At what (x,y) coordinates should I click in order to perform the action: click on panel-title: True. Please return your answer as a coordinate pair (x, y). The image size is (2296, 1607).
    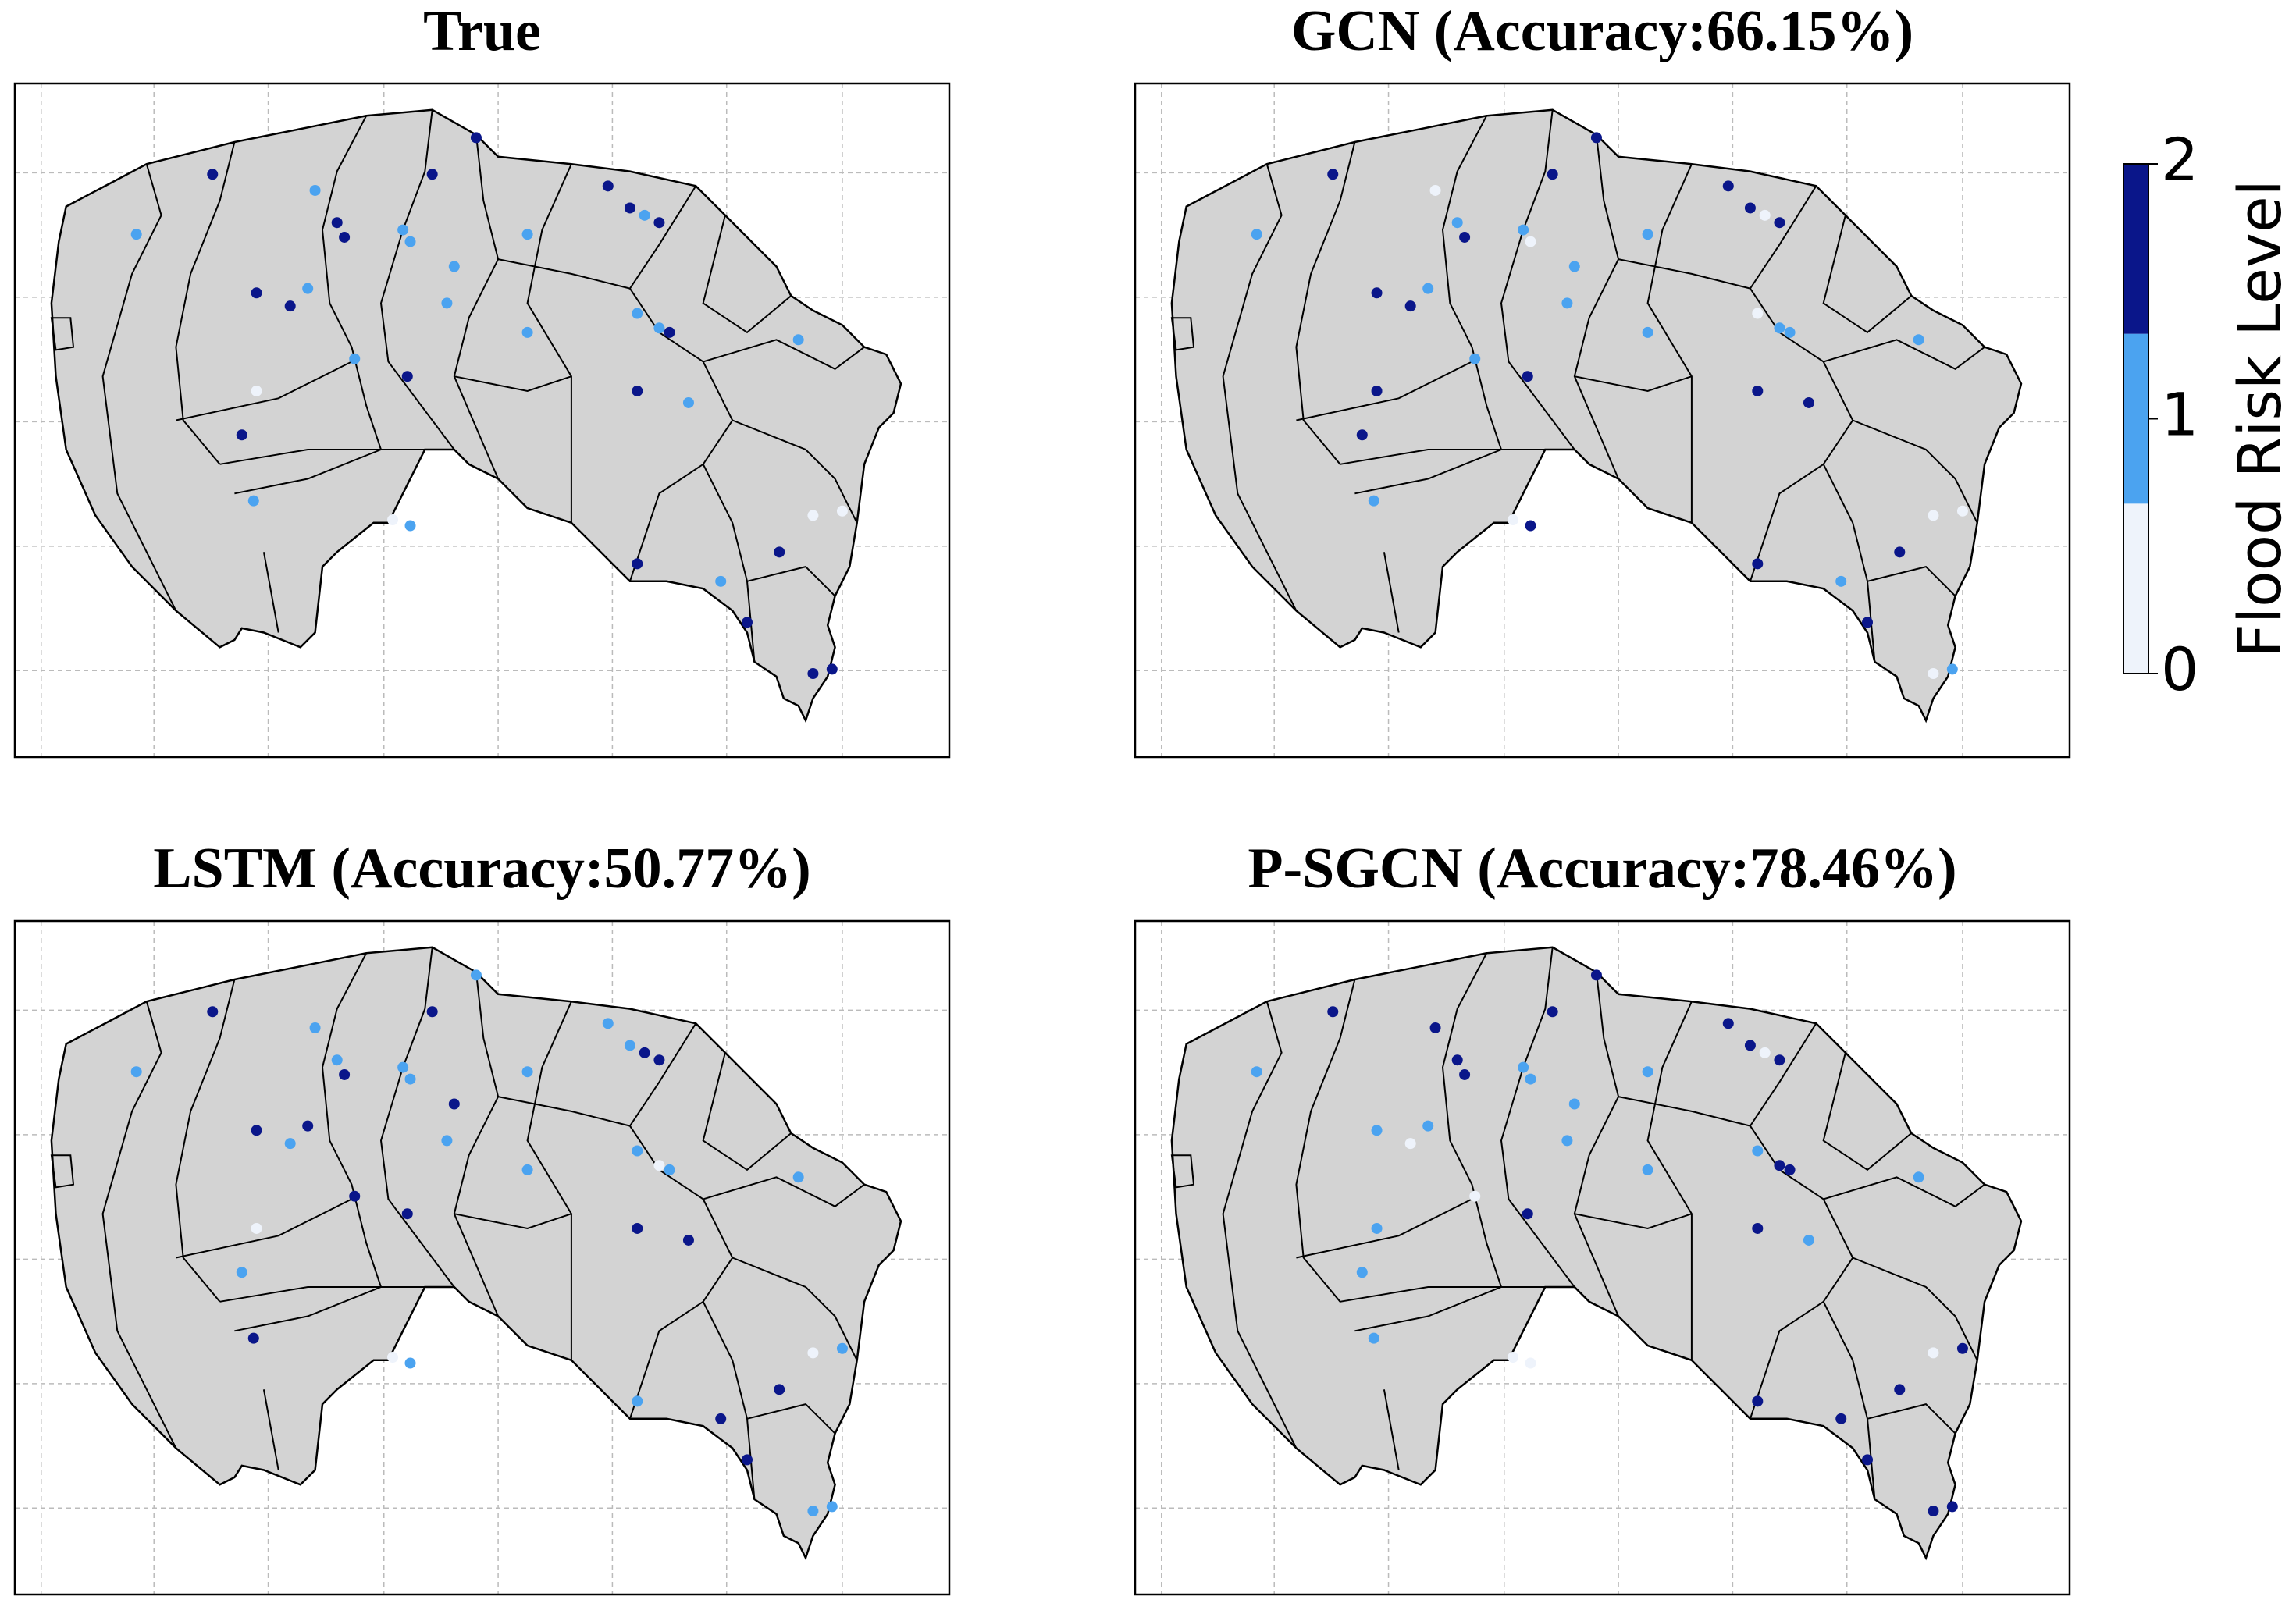
    Looking at the image, I should click on (482, 31).